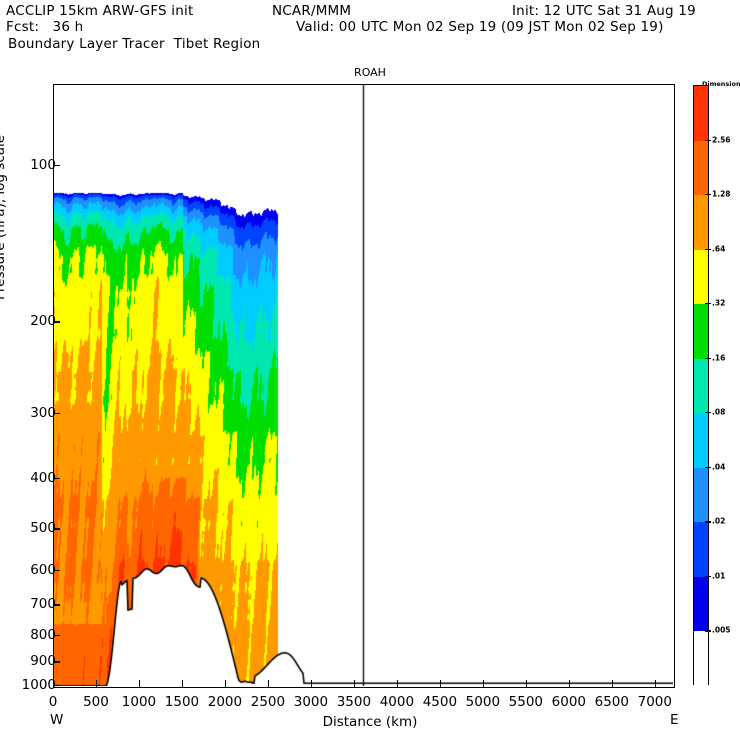 This screenshot has width=740, height=740. Describe the element at coordinates (311, 702) in the screenshot. I see `x-axis-tick-3000: 3000` at that location.